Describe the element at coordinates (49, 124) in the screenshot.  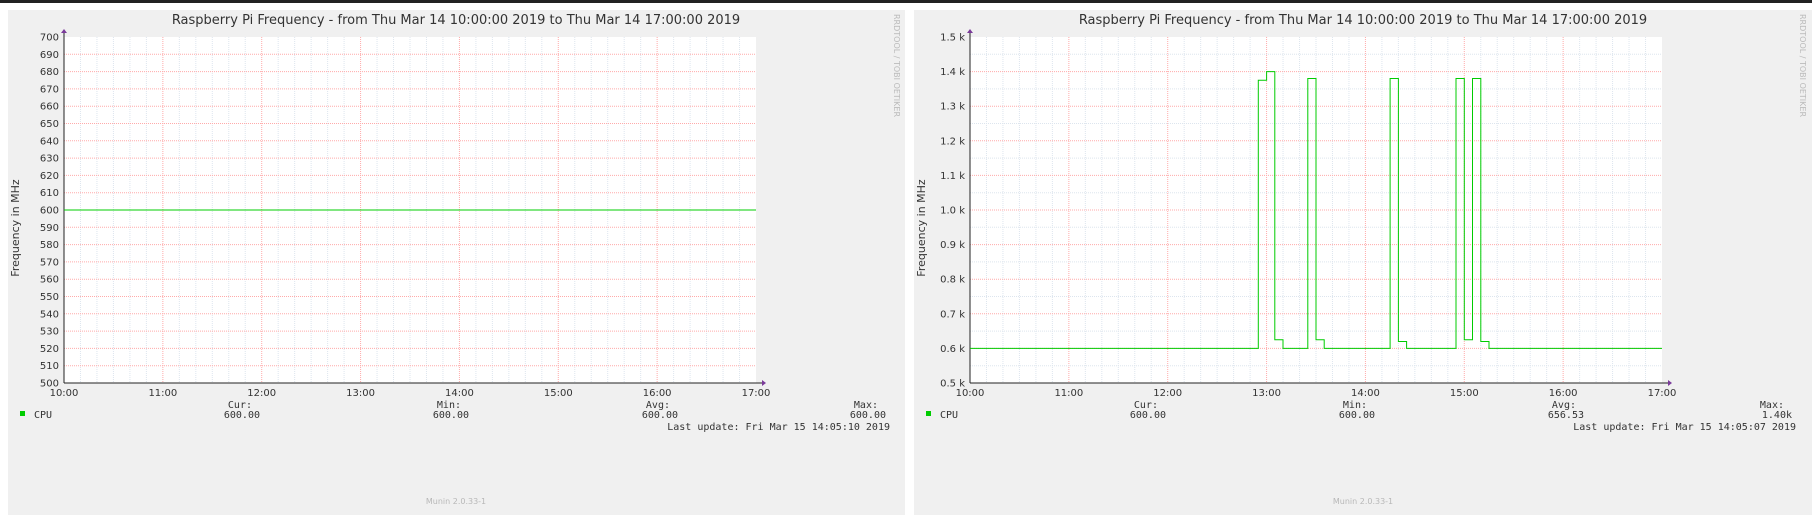
I see `y-tick-label: 650` at that location.